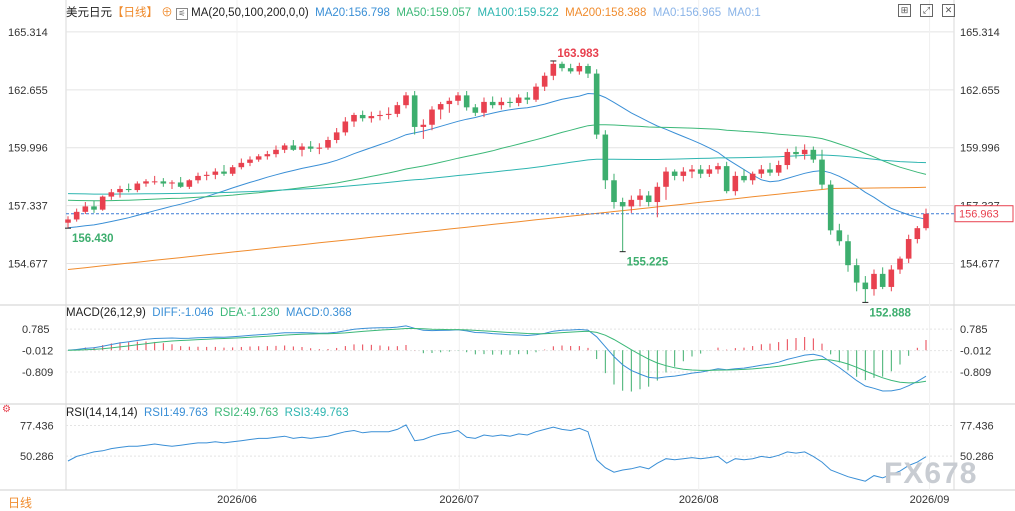 The image size is (1015, 511). I want to click on ma-title: MA(20,50,100,200,0,0), so click(250, 13).